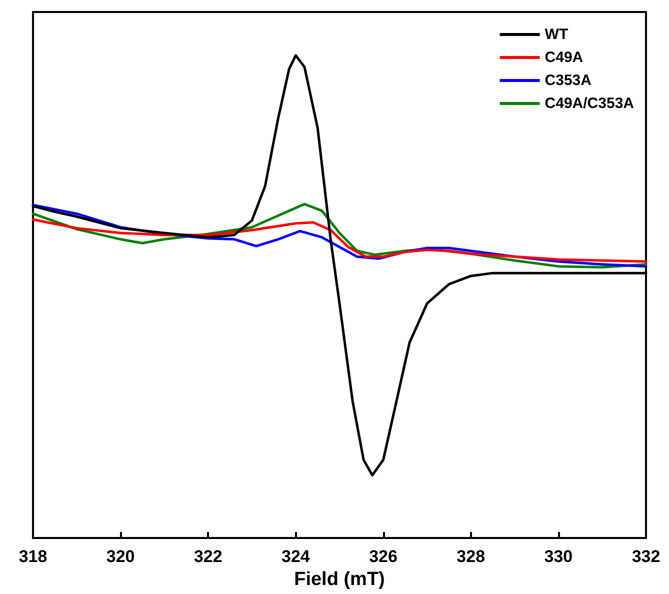 The height and width of the screenshot is (594, 669). I want to click on x-tick-label: 330, so click(558, 556).